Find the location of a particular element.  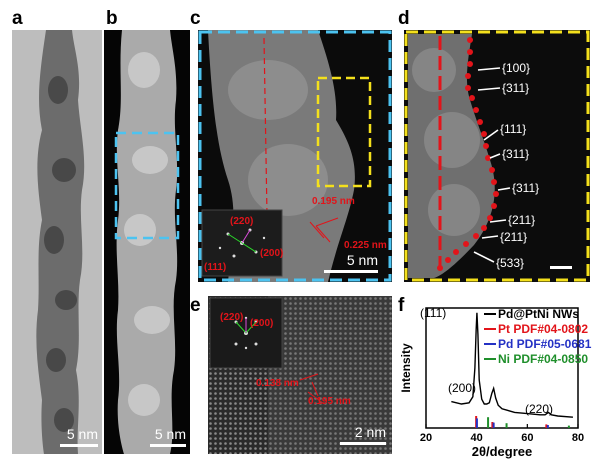

d-spacing-e-2: 0.195 nm is located at coordinates (329, 401).